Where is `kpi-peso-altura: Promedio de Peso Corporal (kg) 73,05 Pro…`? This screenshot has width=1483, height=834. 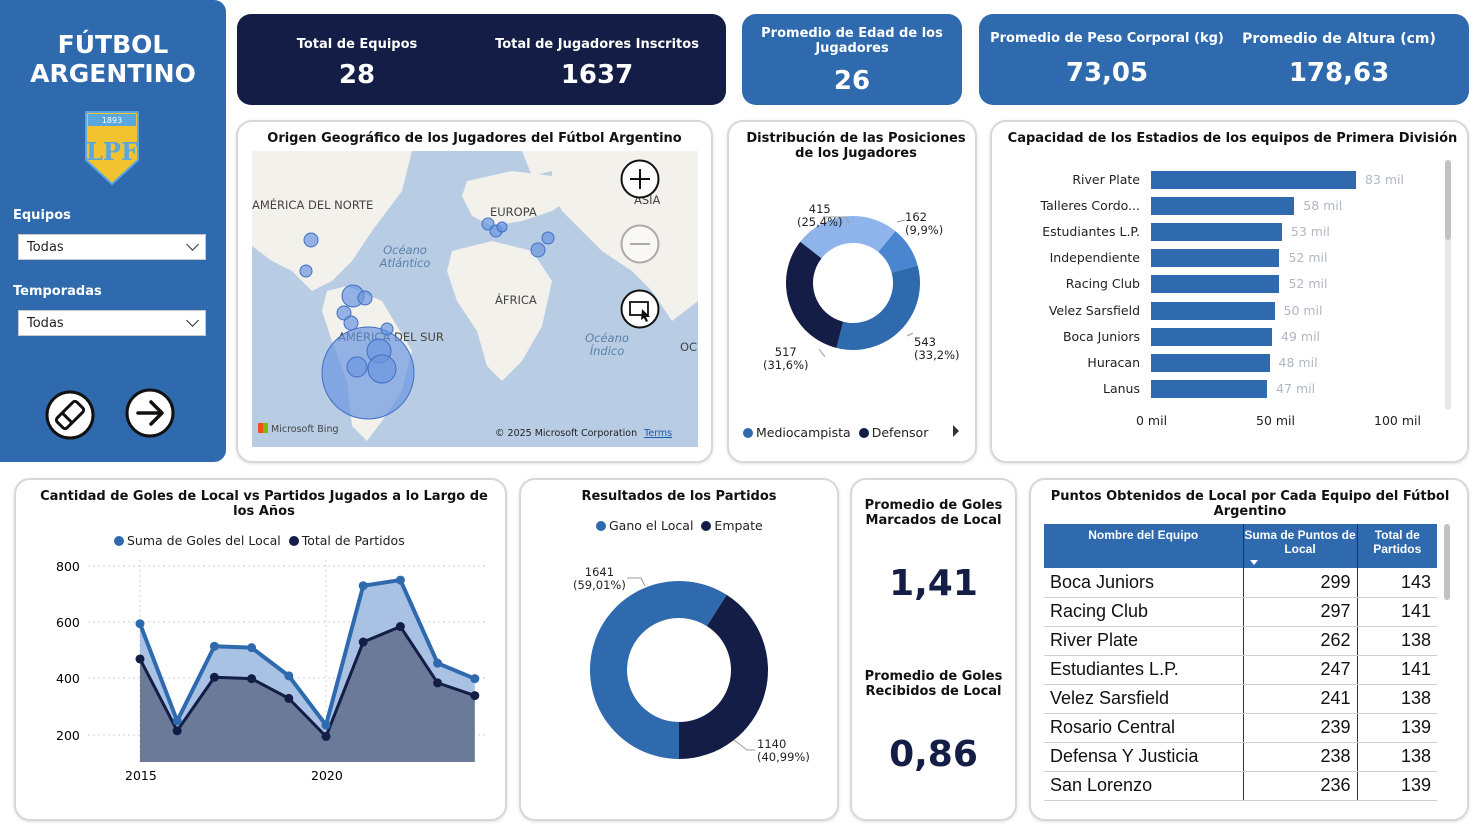
kpi-peso-altura: Promedio de Peso Corporal (kg) 73,05 Pro… is located at coordinates (1224, 59).